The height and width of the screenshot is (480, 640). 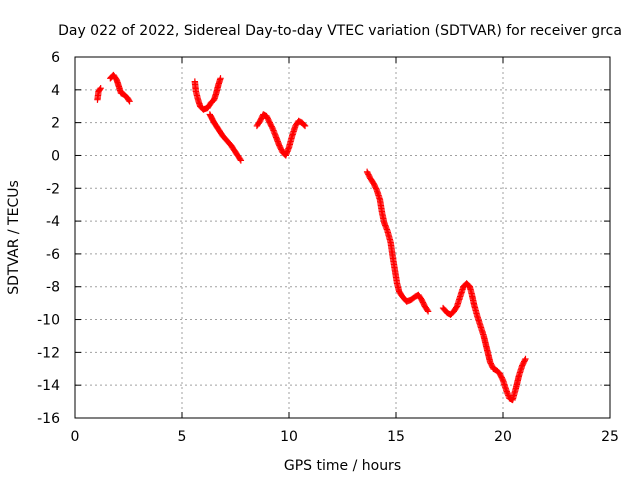 I want to click on x-axis-label: GPS time / hours, so click(x=342, y=466).